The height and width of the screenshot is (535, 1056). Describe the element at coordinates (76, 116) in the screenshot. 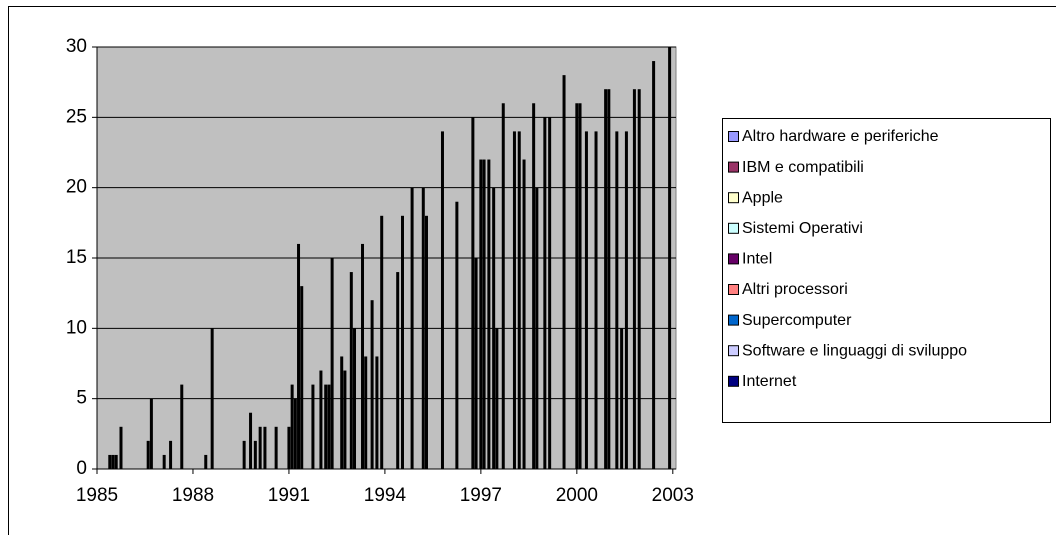

I see `y-tick-label: 25` at that location.